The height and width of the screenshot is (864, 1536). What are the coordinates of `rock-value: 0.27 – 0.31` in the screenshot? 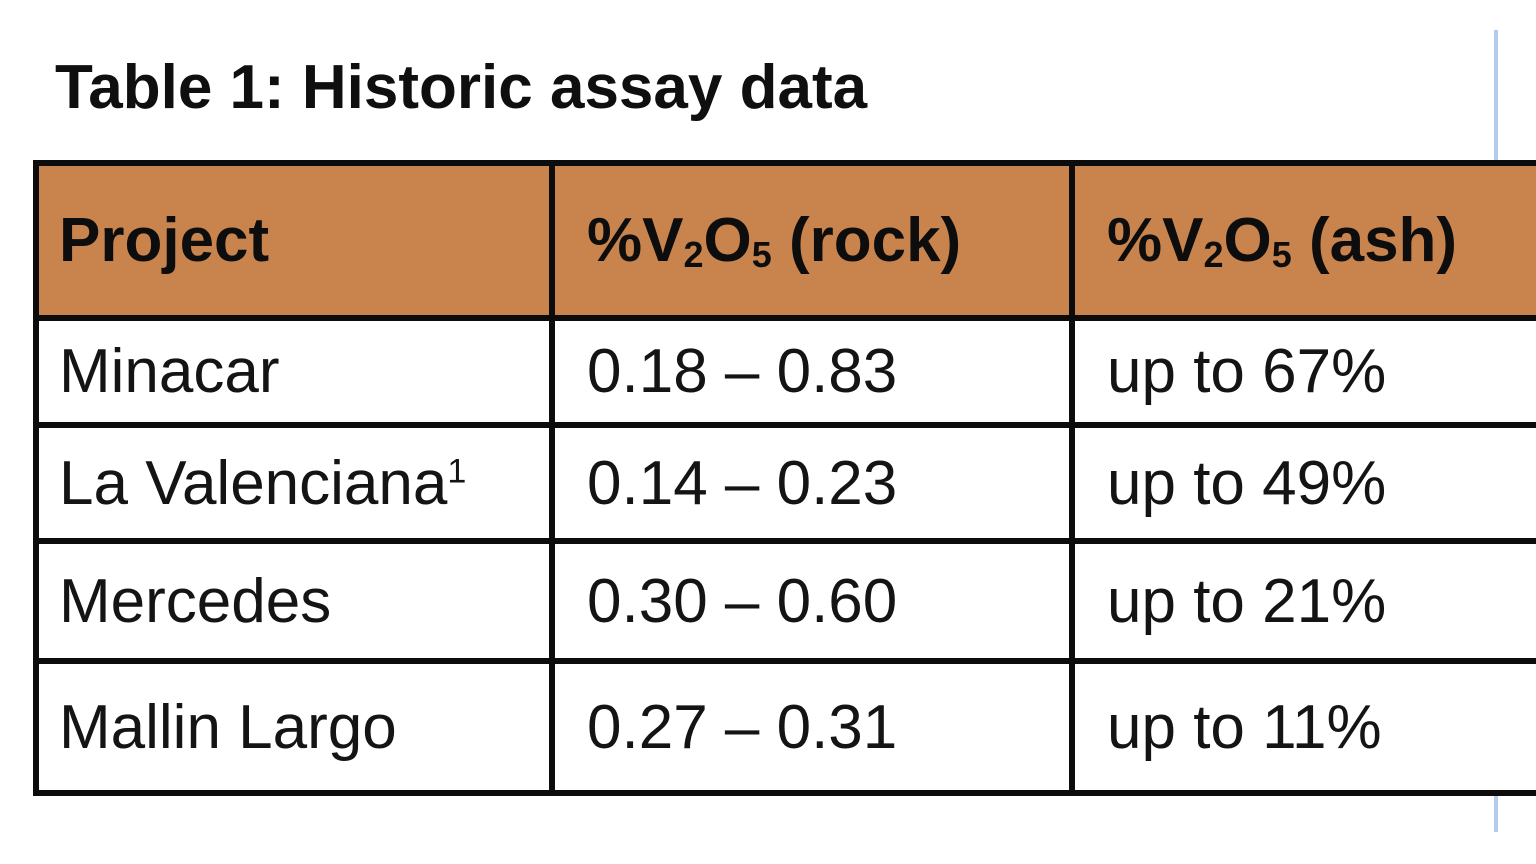 It's located at (742, 727).